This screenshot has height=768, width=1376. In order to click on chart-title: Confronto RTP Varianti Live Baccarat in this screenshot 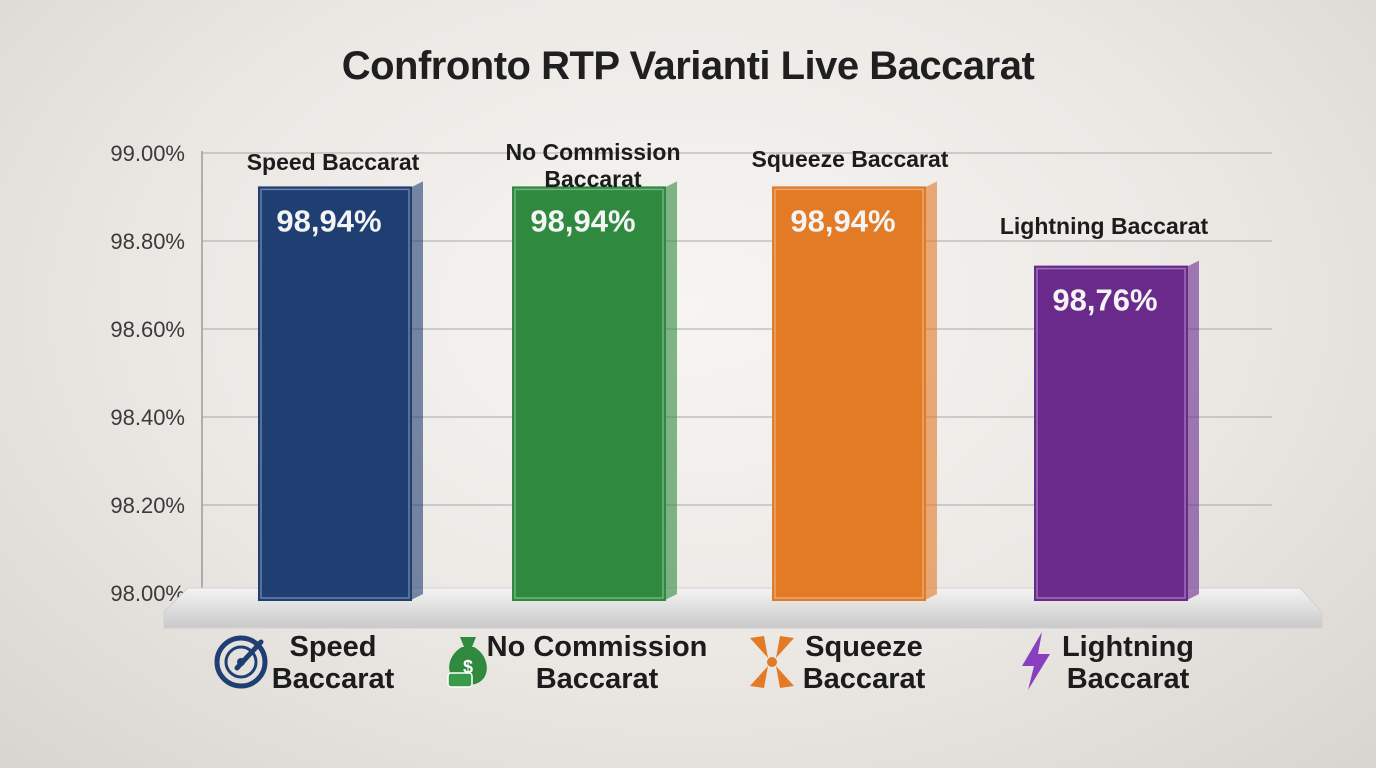, I will do `click(688, 66)`.